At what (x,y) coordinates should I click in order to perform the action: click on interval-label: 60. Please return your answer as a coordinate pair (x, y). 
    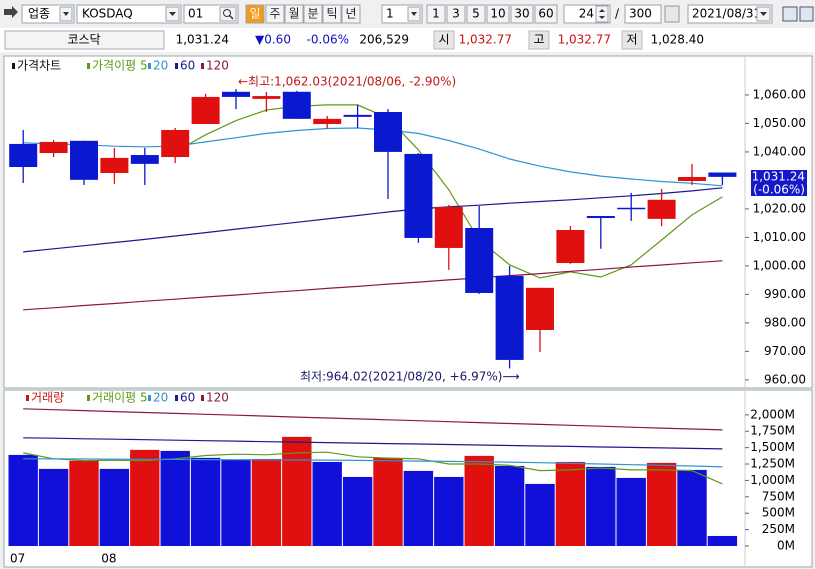
    Looking at the image, I should click on (545, 14).